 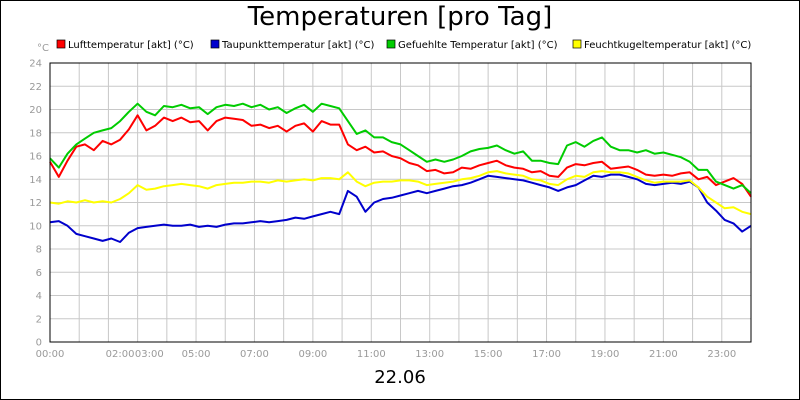 What do you see at coordinates (35, 64) in the screenshot?
I see `y-tick-label: 24` at bounding box center [35, 64].